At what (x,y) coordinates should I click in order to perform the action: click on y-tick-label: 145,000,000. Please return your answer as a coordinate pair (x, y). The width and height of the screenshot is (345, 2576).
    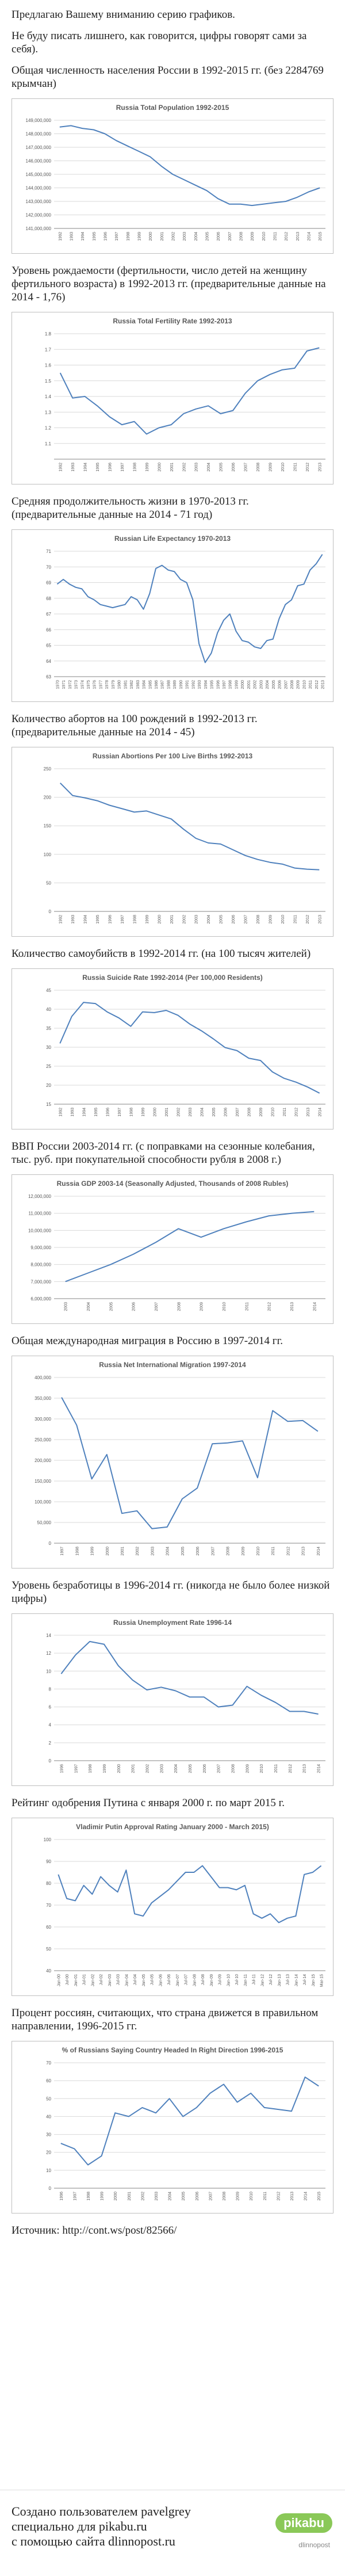
    Looking at the image, I should click on (39, 174).